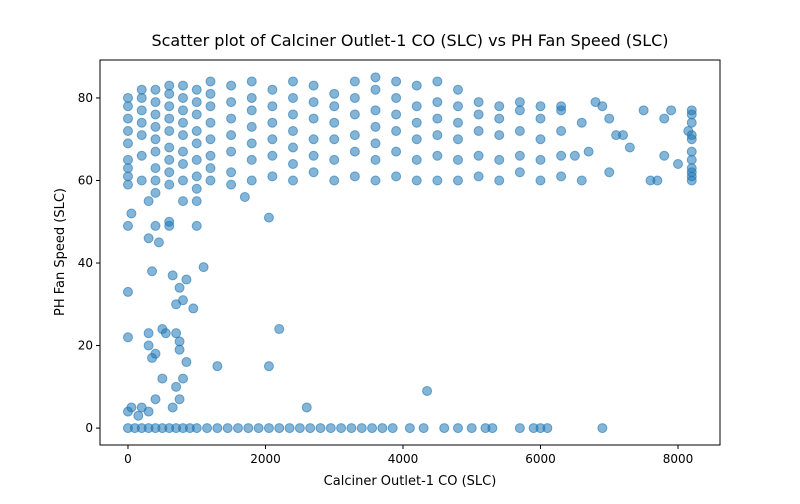 The height and width of the screenshot is (504, 800). What do you see at coordinates (128, 459) in the screenshot?
I see `x-tick-label: 0` at bounding box center [128, 459].